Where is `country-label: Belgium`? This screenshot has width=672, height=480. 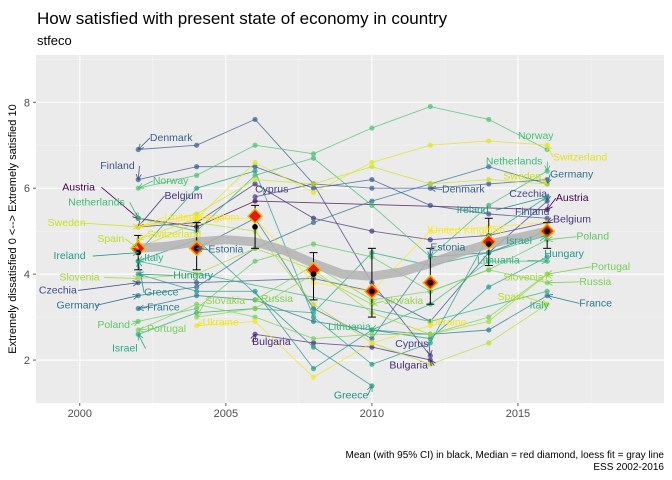
country-label: Belgium is located at coordinates (572, 220).